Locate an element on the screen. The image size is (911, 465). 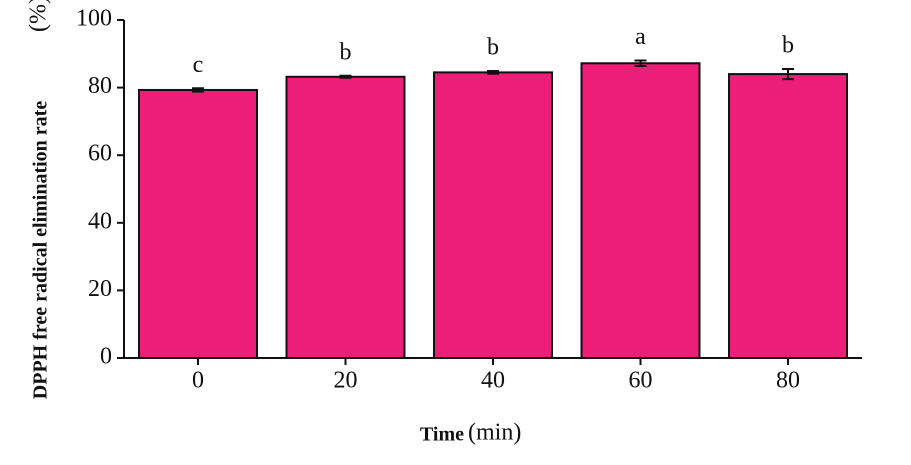
x-axis-unit: (min) is located at coordinates (494, 433).